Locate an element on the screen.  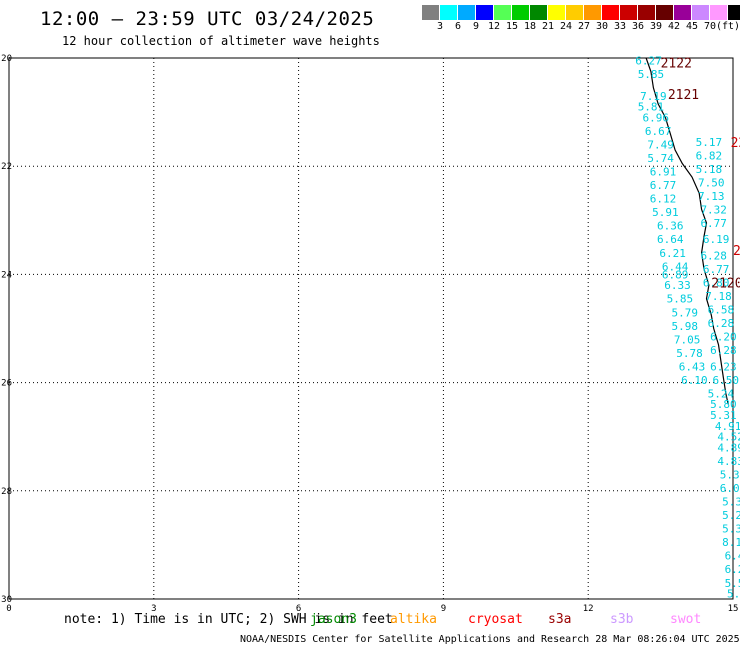
colorbar-label: 70 is located at coordinates (710, 26).